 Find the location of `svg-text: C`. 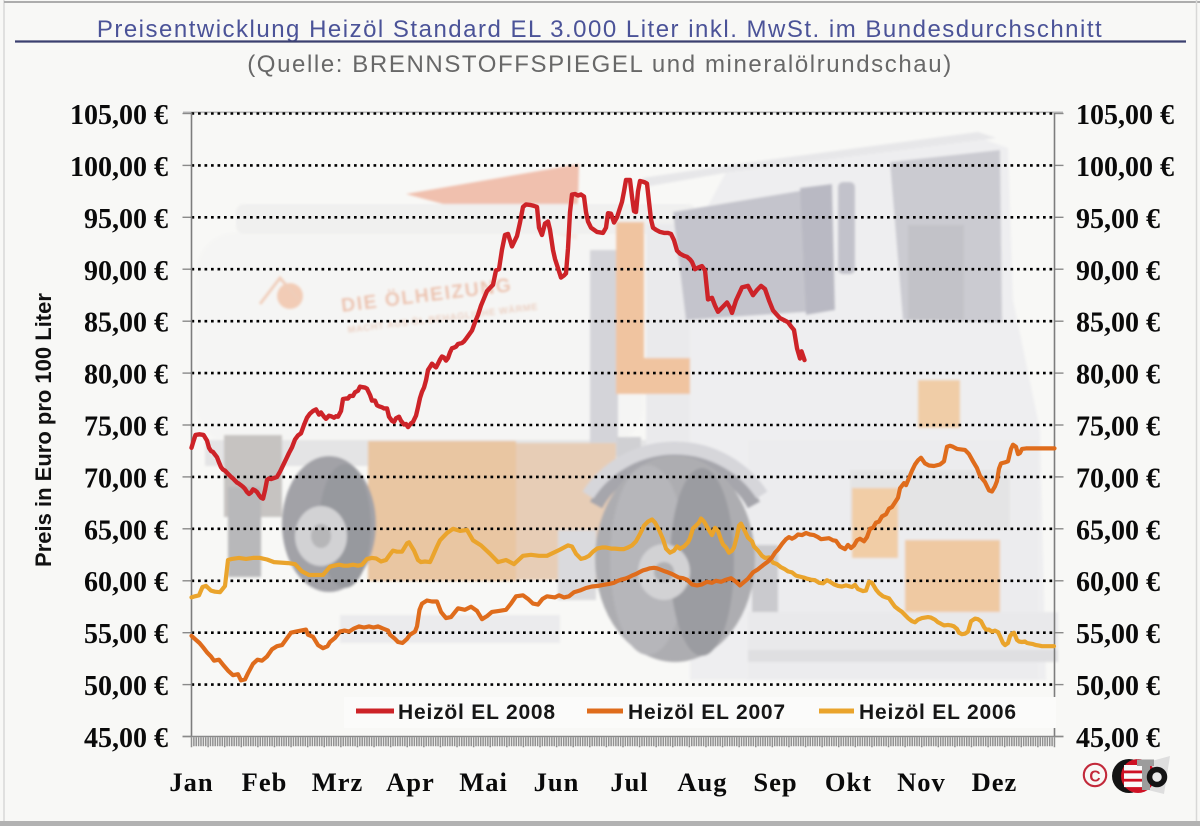

svg-text: C is located at coordinates (1094, 777).